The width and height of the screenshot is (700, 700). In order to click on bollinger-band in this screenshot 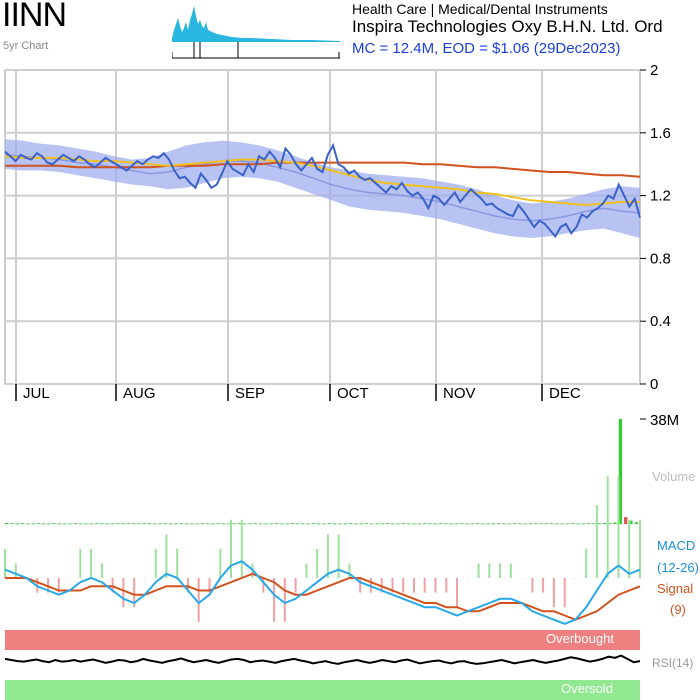, I will do `click(322, 188)`.